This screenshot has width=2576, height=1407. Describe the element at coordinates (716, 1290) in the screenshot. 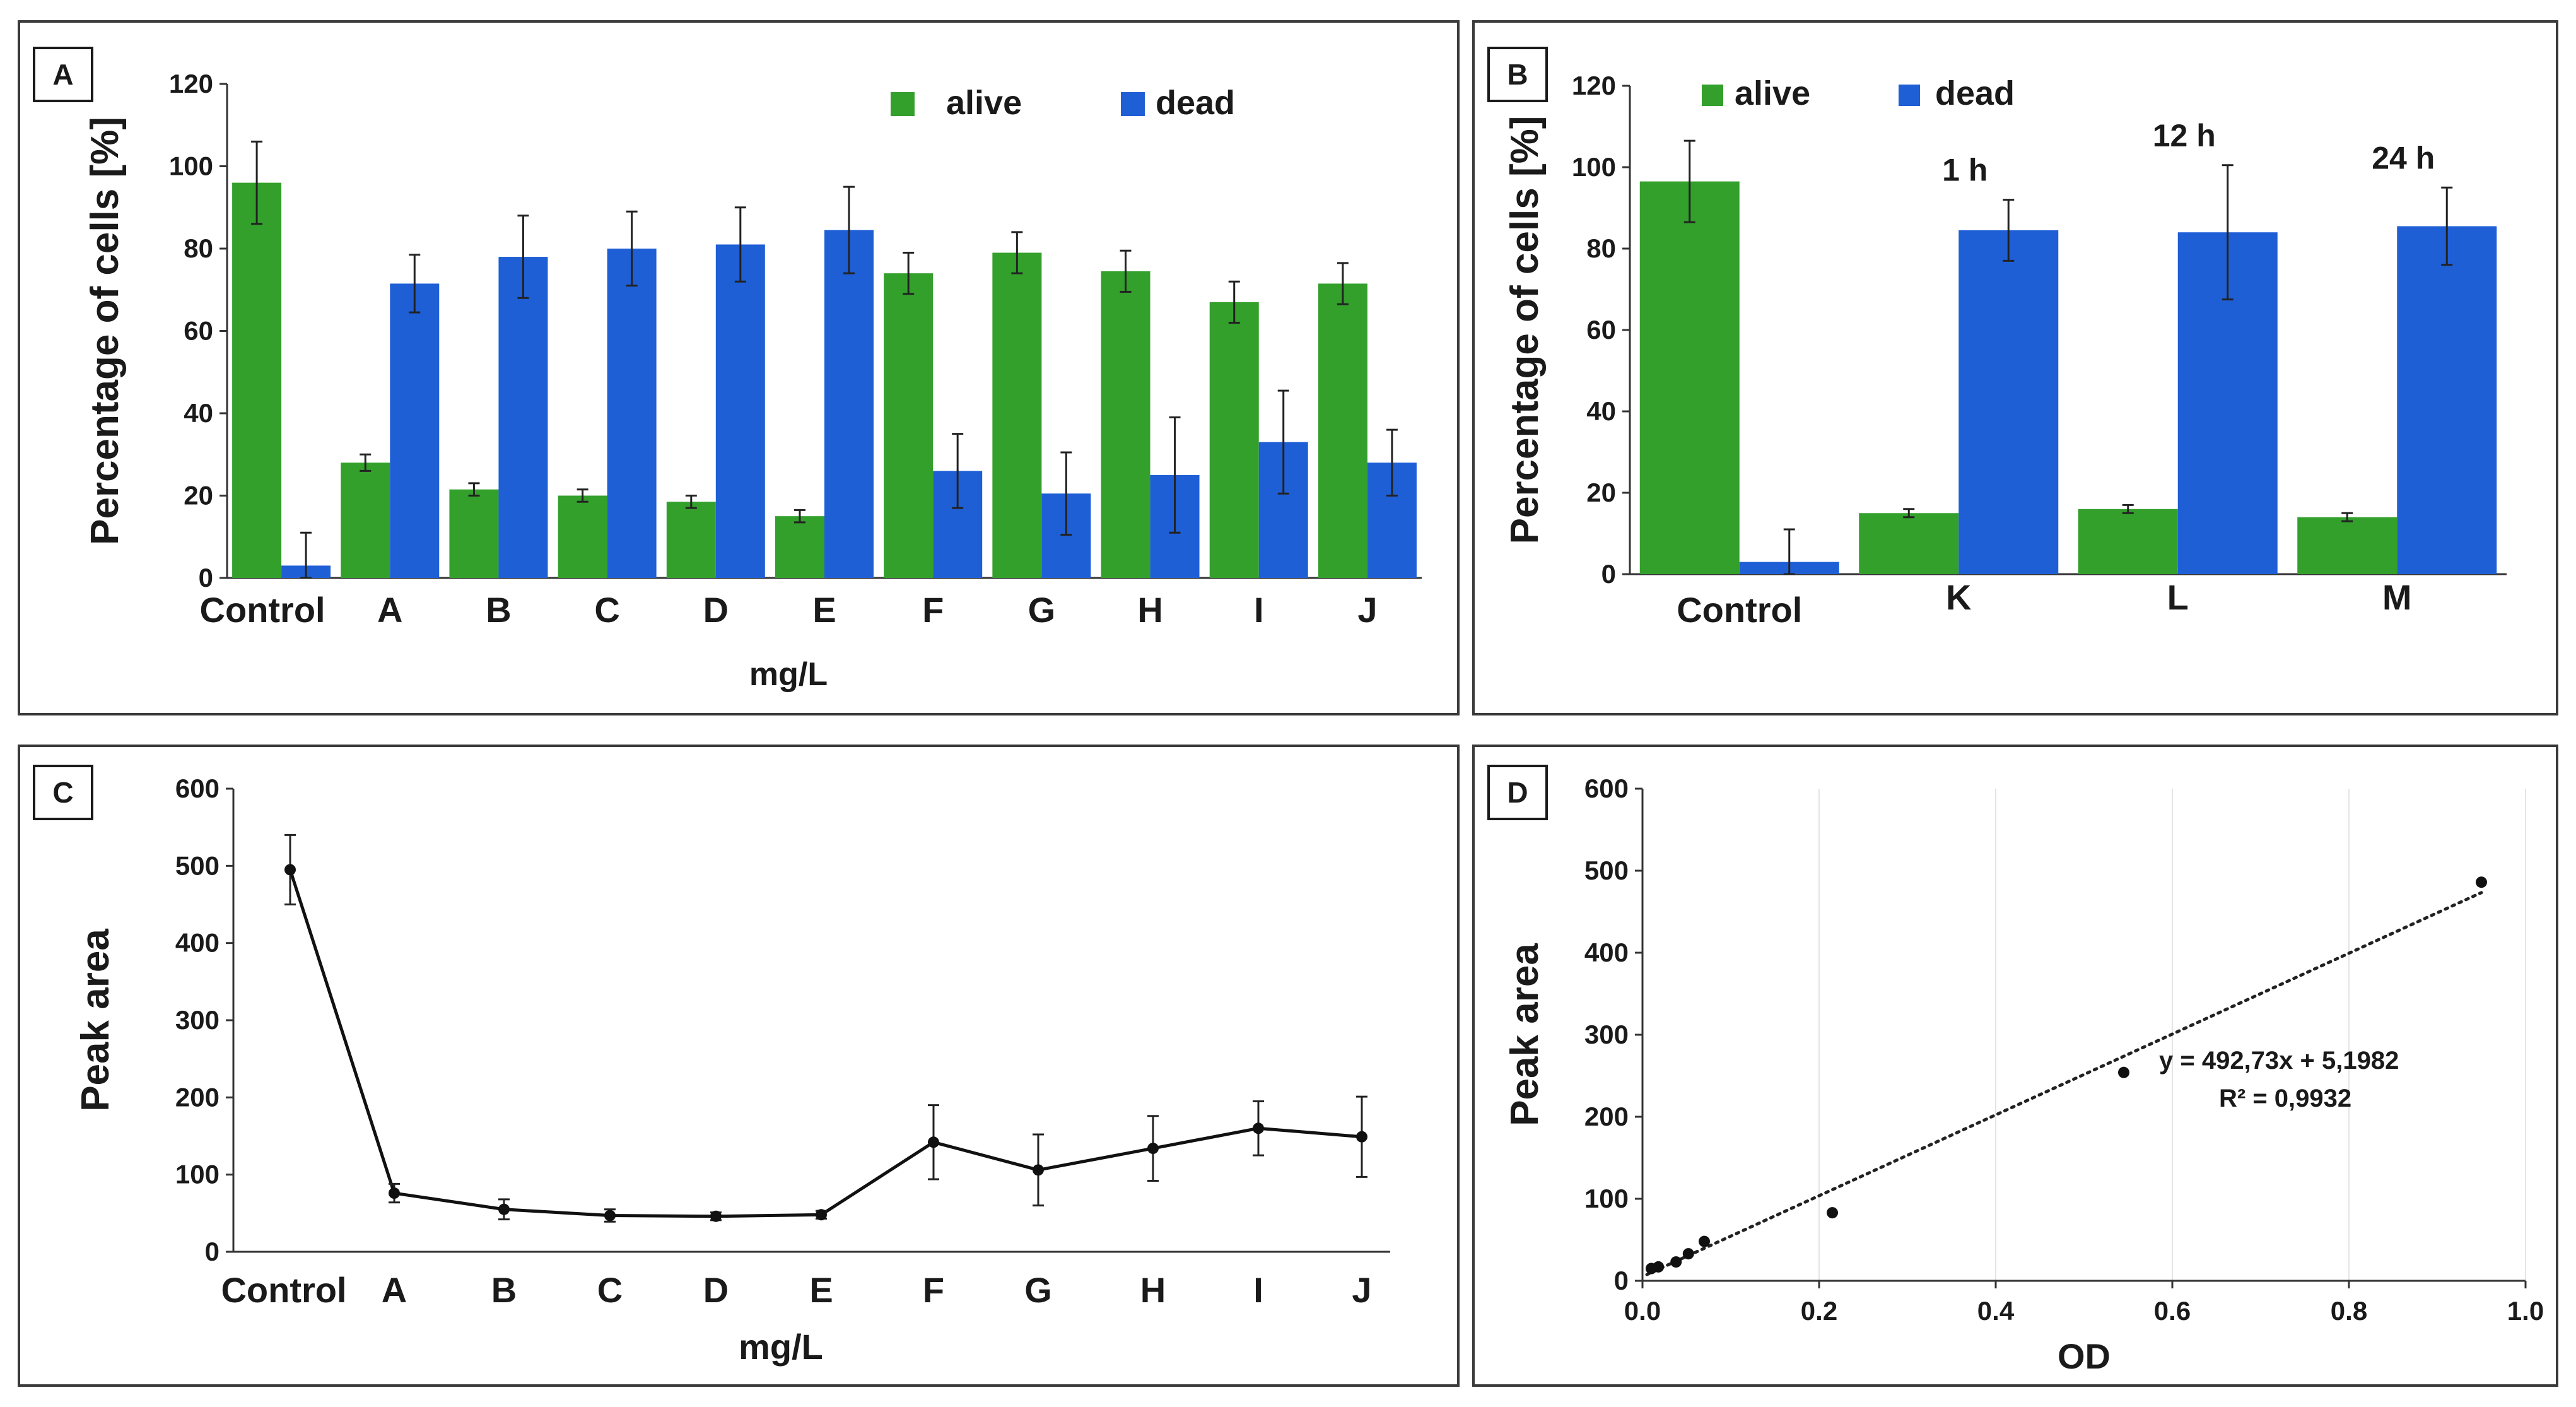

I see `x-category-label: D` at that location.